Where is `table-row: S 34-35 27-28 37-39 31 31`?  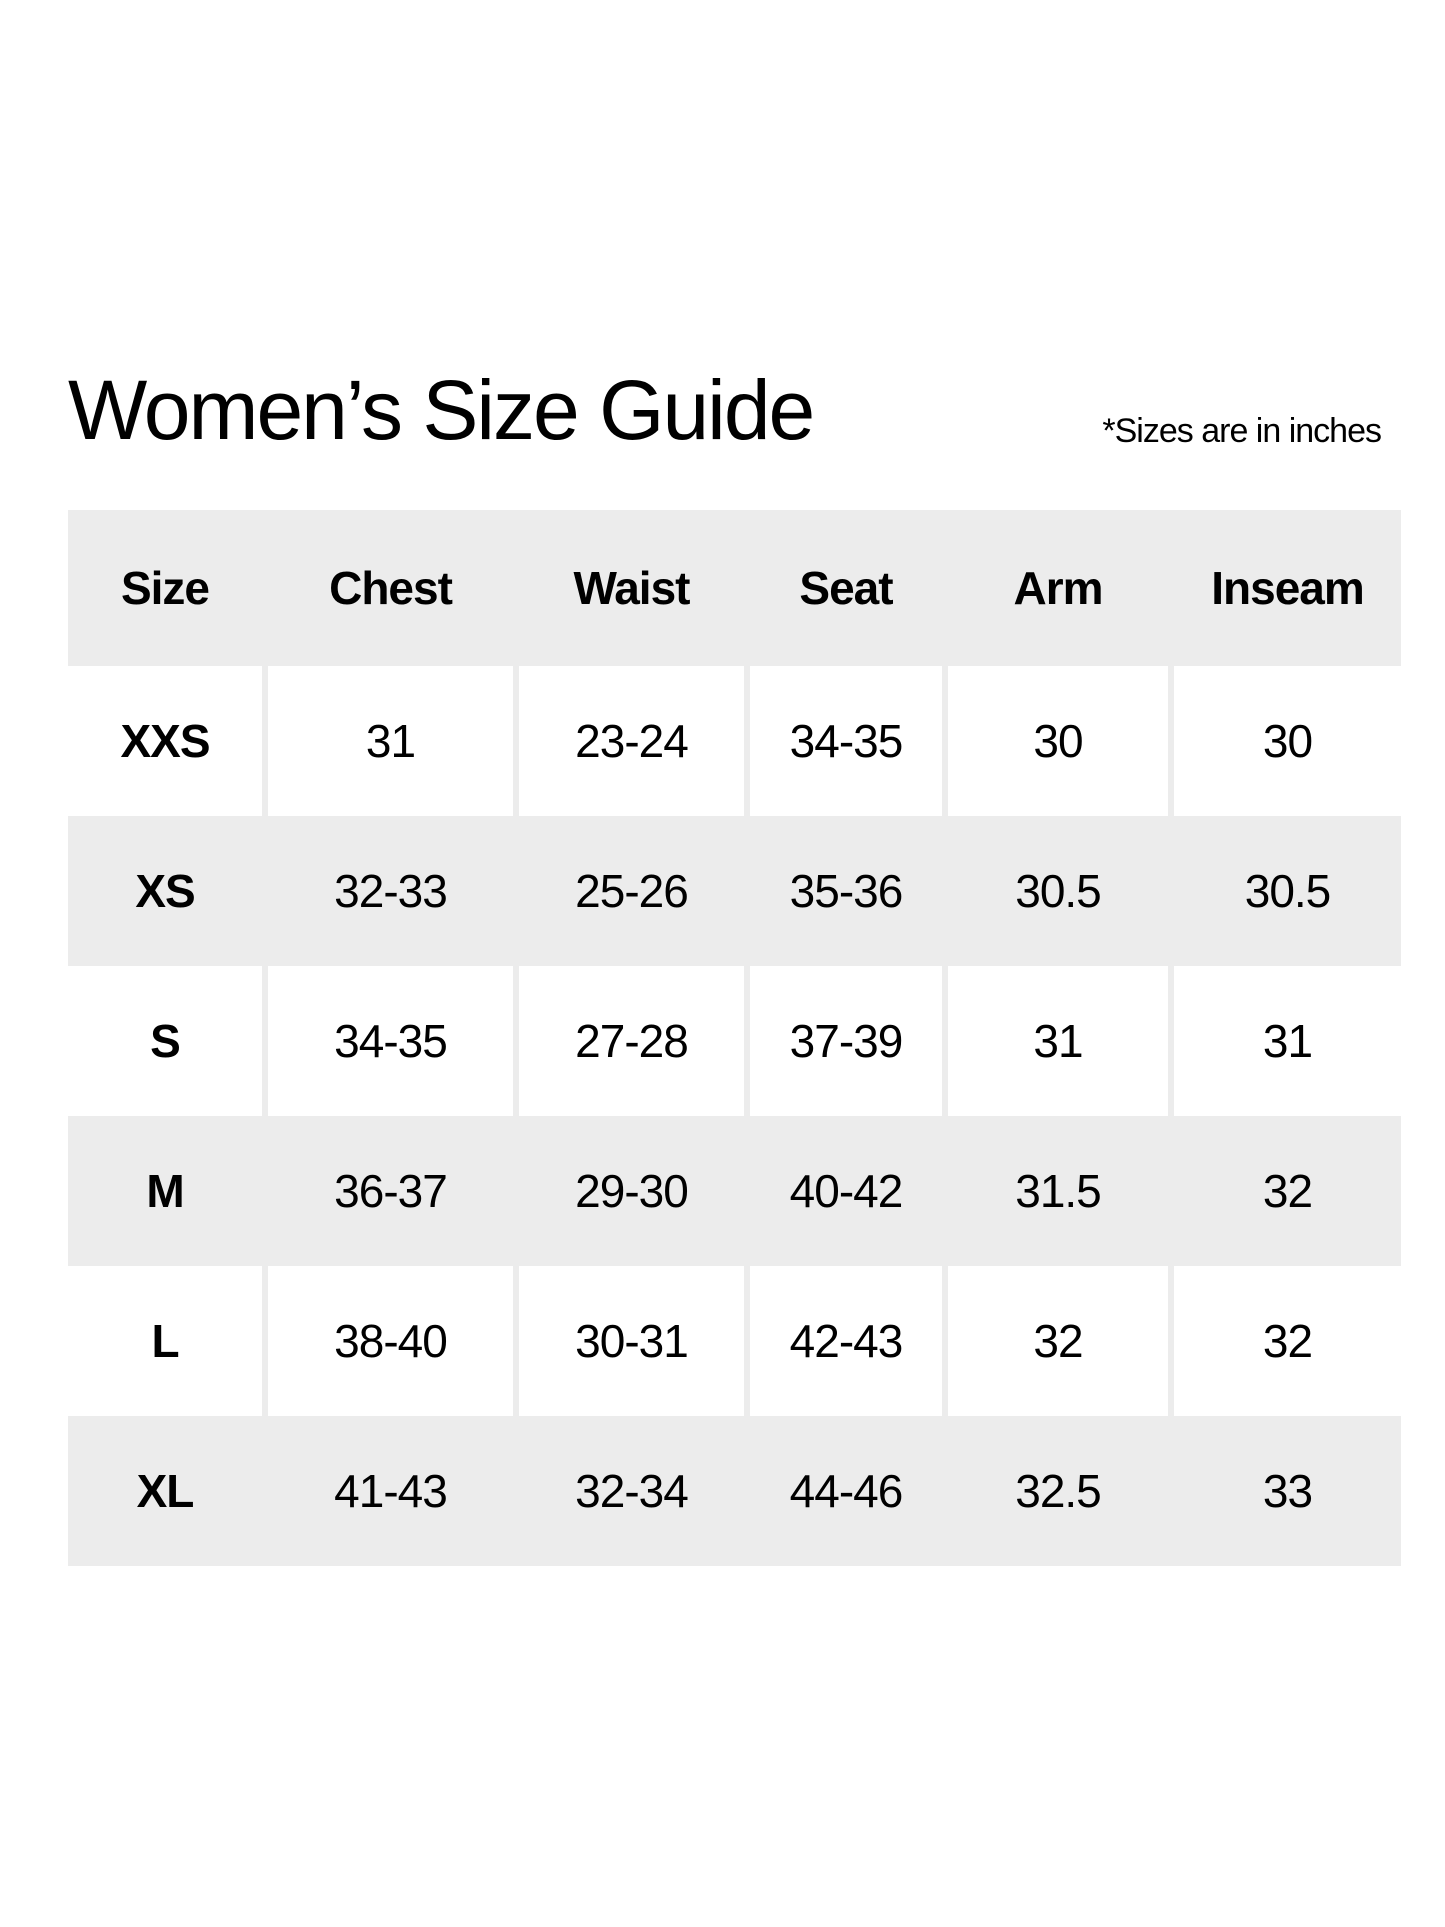 table-row: S 34-35 27-28 37-39 31 31 is located at coordinates (734, 1041).